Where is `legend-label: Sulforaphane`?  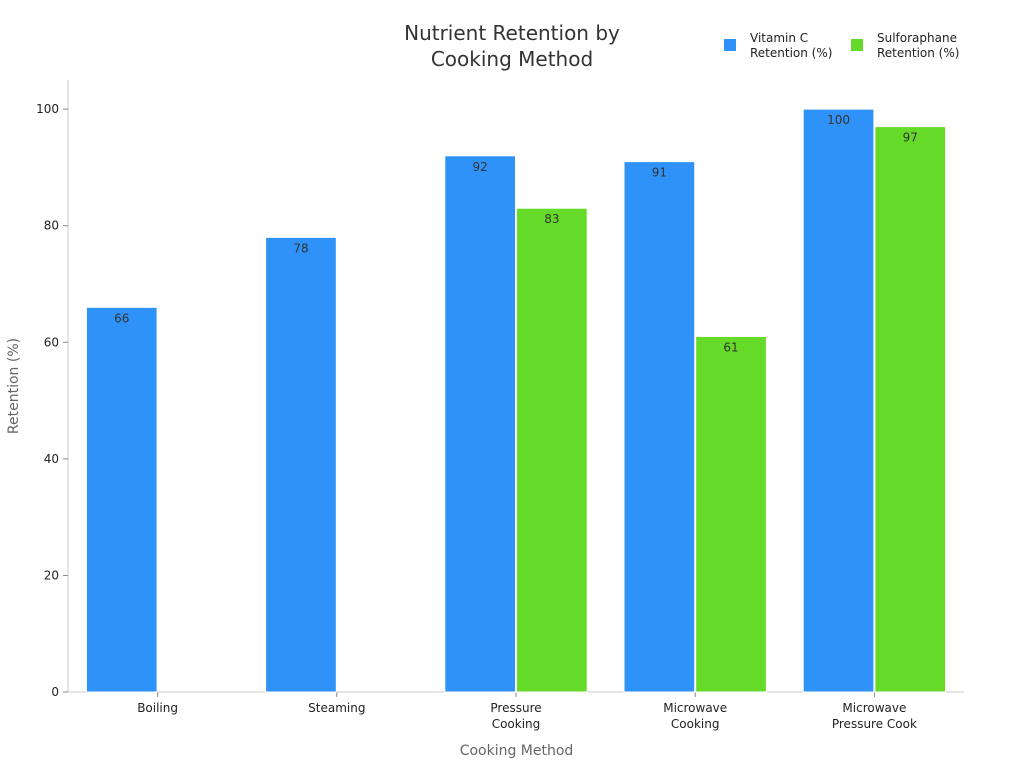 legend-label: Sulforaphane is located at coordinates (917, 38).